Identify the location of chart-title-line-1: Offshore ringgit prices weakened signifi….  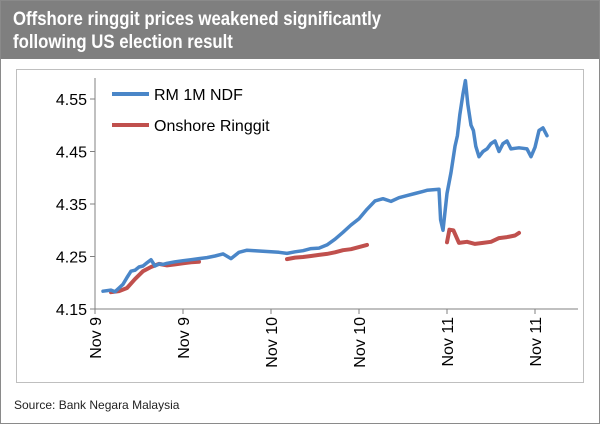
(197, 19).